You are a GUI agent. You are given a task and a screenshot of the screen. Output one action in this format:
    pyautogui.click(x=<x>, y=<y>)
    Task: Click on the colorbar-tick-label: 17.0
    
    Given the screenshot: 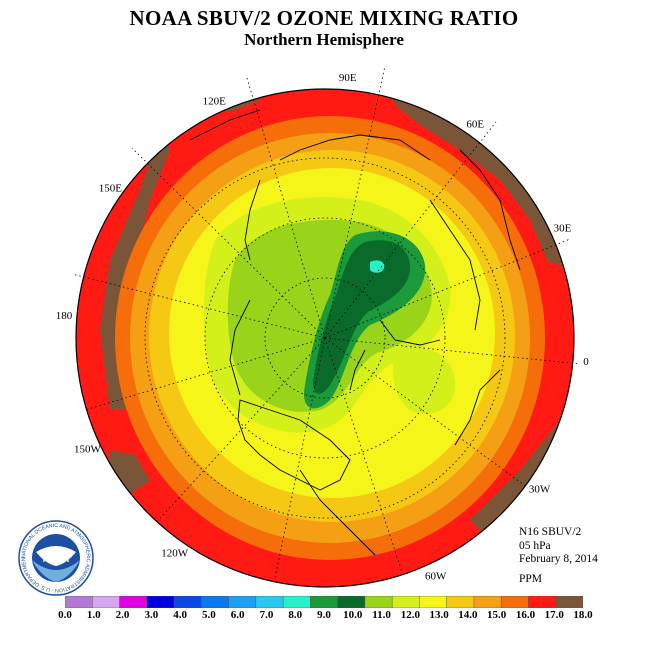 What is the action you would take?
    pyautogui.click(x=554, y=615)
    